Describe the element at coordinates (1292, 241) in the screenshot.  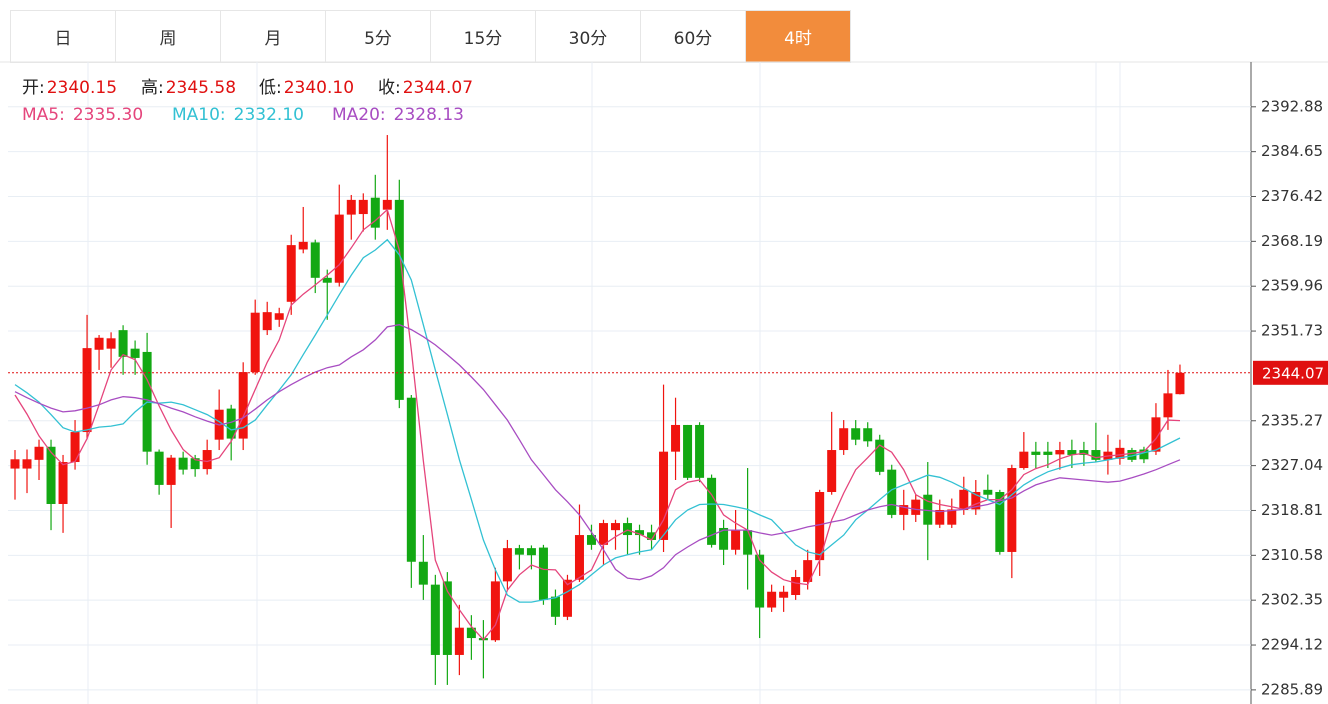
I see `y-tick-label: 2368.19` at that location.